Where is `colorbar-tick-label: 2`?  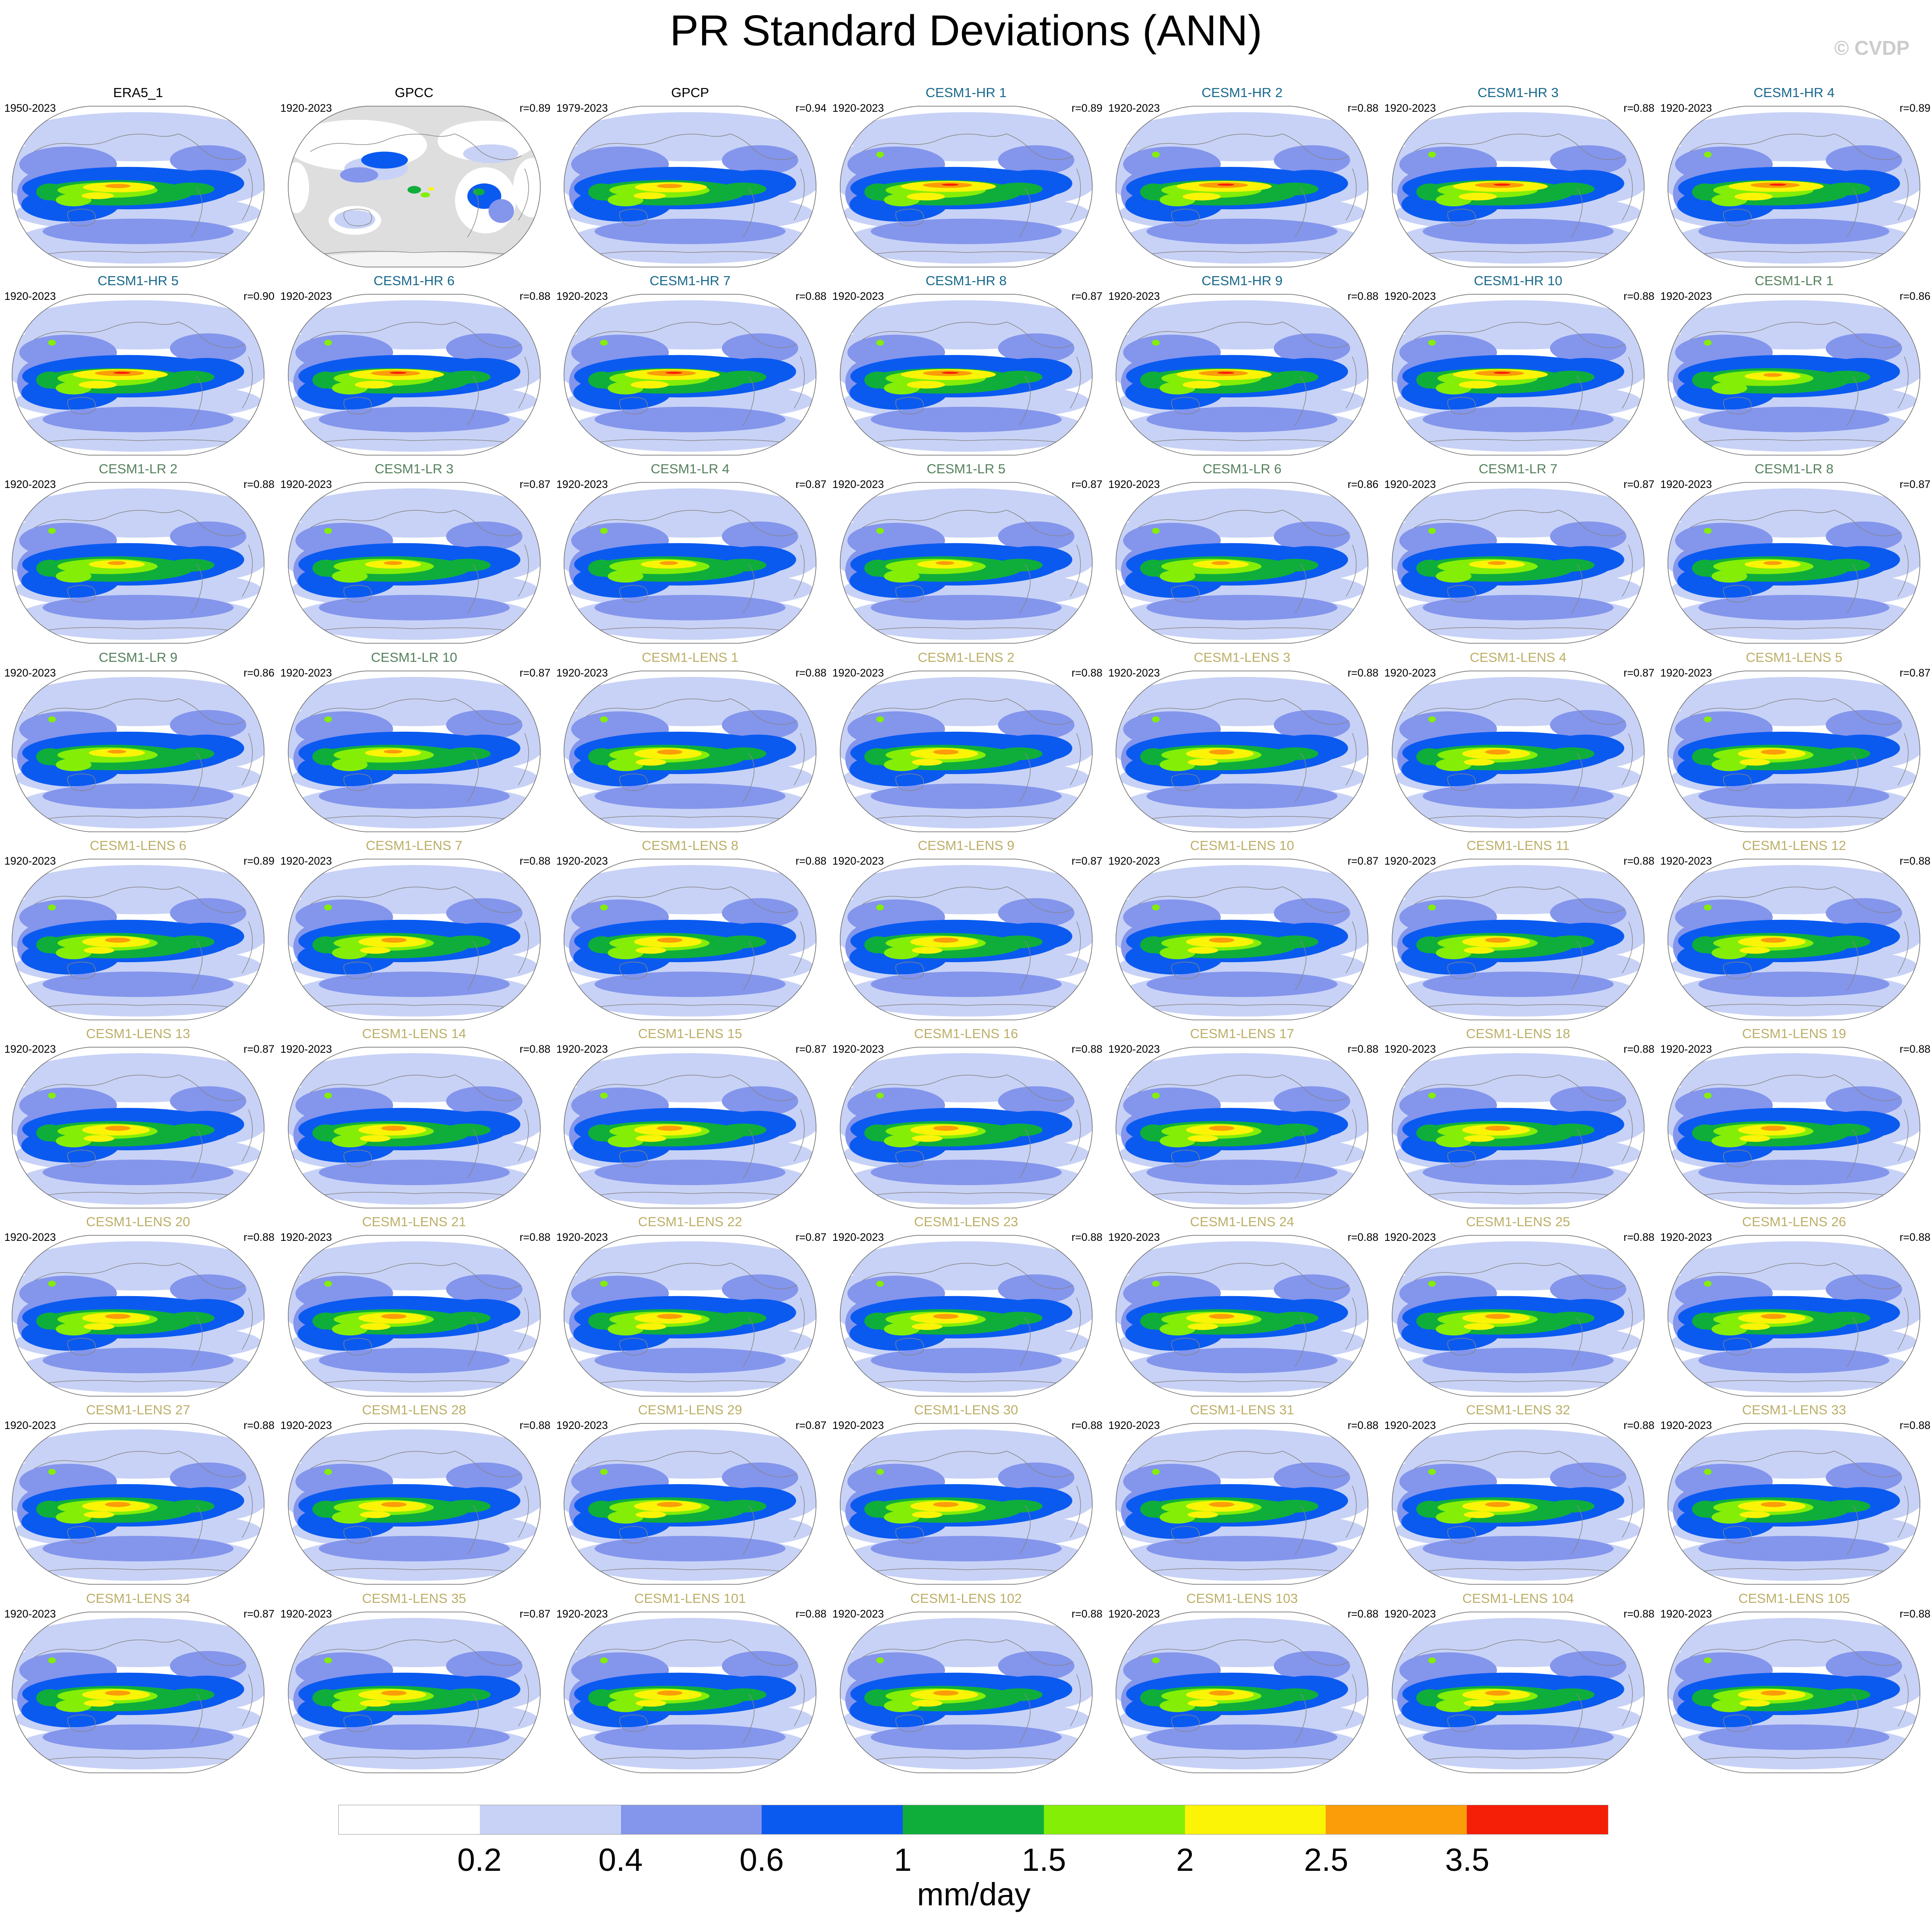
colorbar-tick-label: 2 is located at coordinates (1185, 1860).